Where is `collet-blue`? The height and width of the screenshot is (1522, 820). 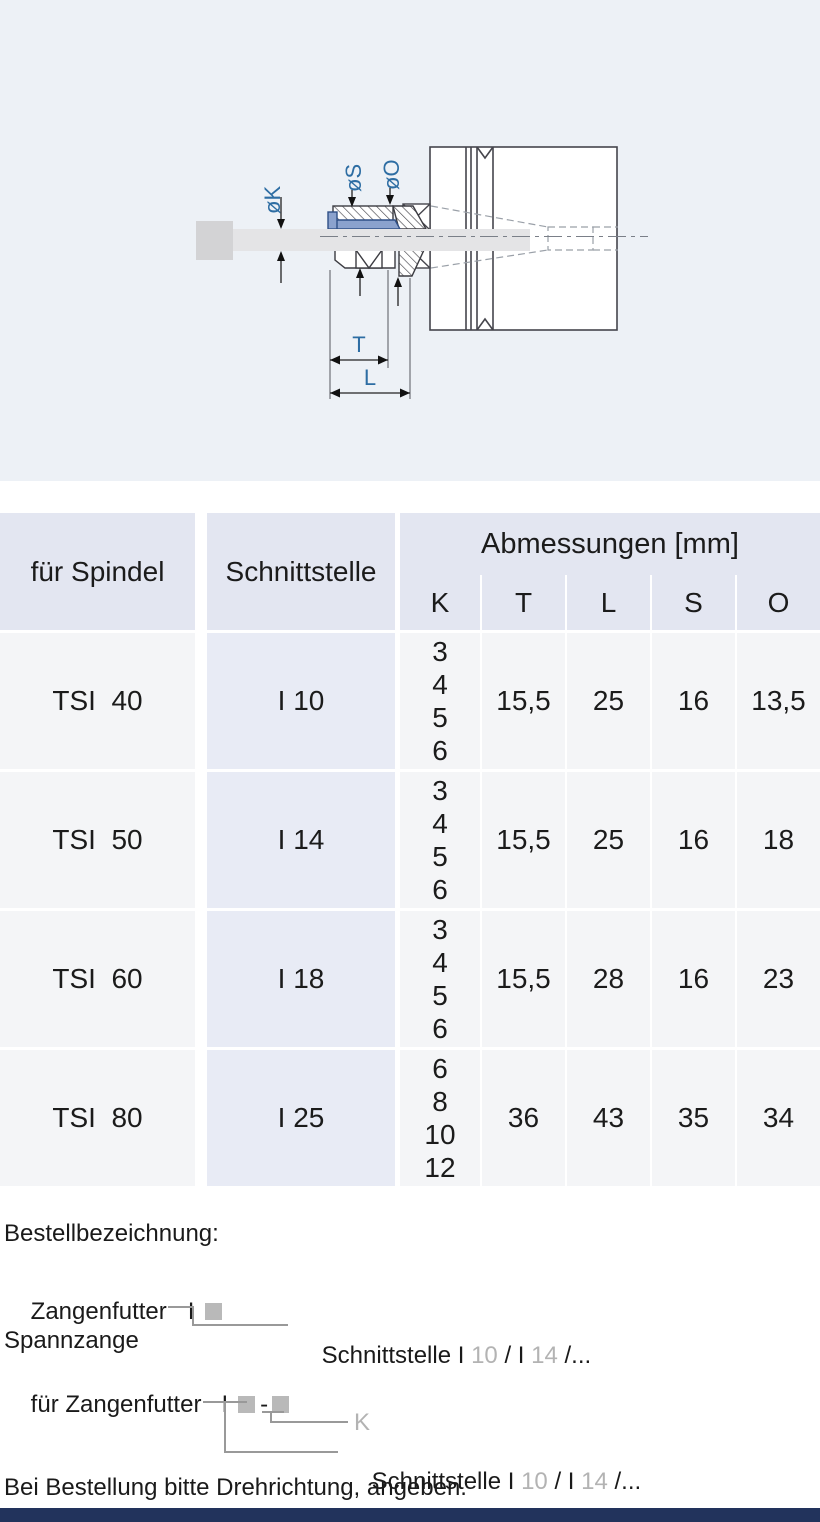 collet-blue is located at coordinates (365, 224).